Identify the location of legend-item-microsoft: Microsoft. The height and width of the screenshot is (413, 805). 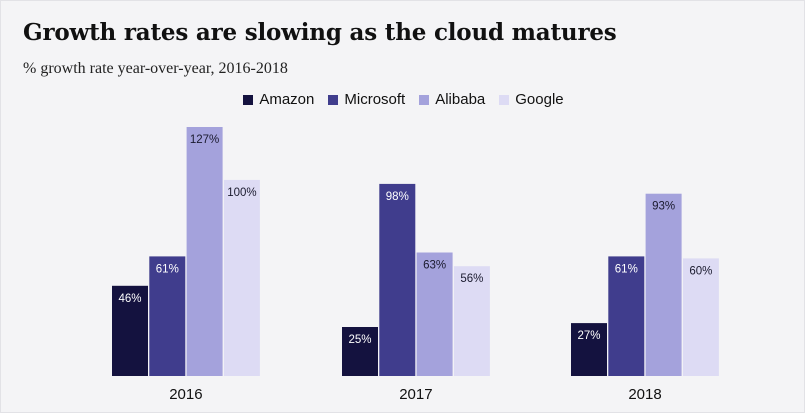
(366, 99).